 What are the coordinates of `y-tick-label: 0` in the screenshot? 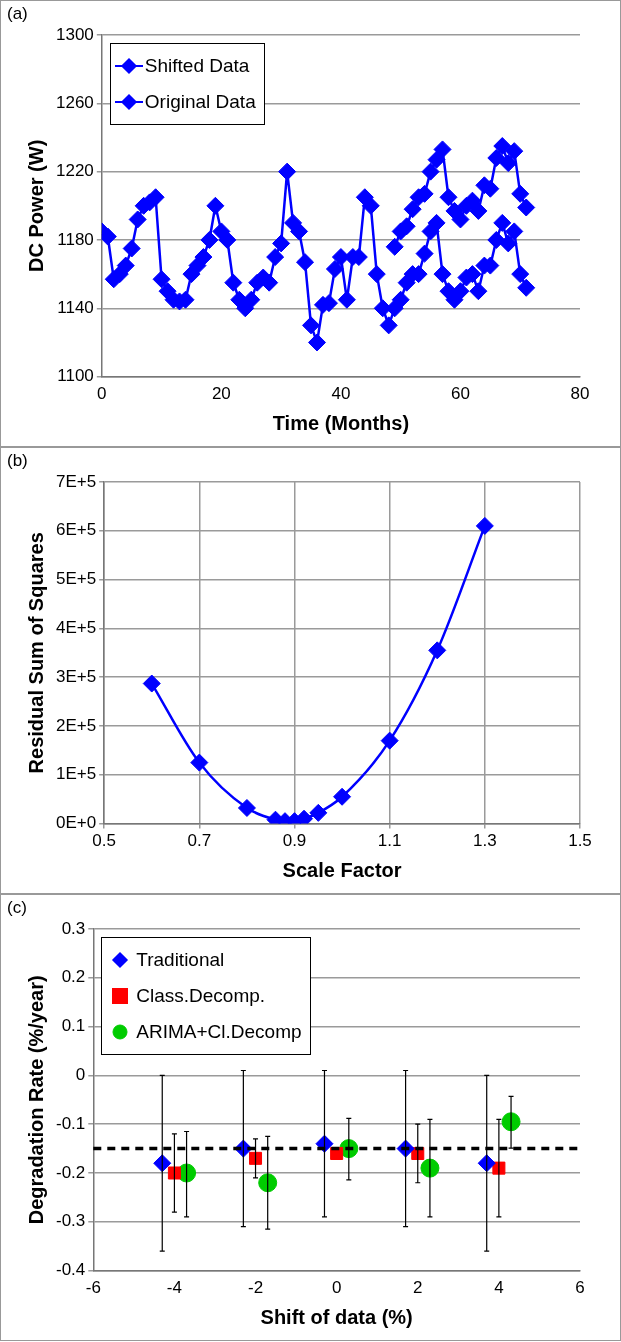 It's located at (80, 1075).